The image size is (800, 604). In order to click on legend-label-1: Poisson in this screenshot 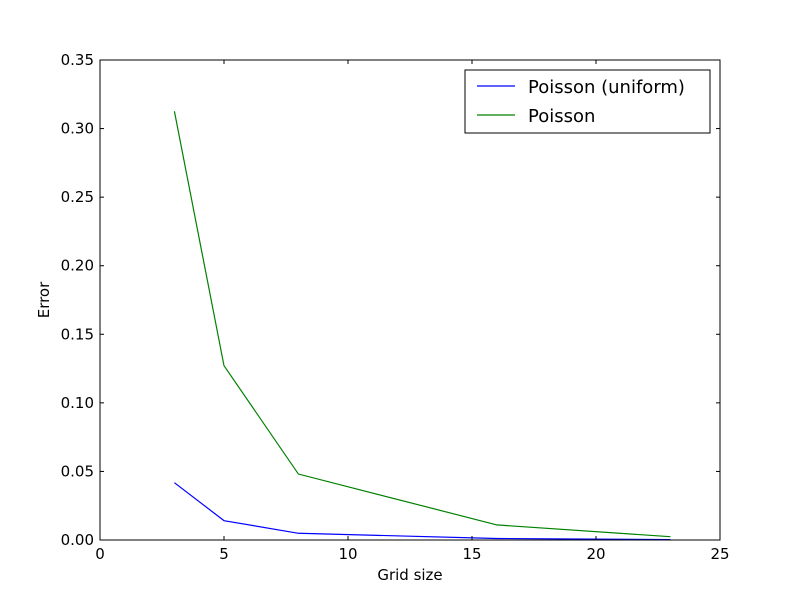, I will do `click(561, 116)`.